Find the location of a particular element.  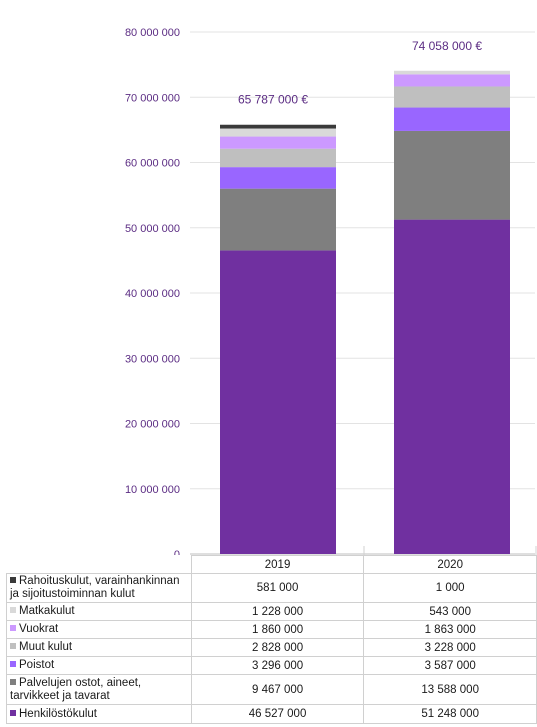

series-name: Vuokrat is located at coordinates (39, 629).